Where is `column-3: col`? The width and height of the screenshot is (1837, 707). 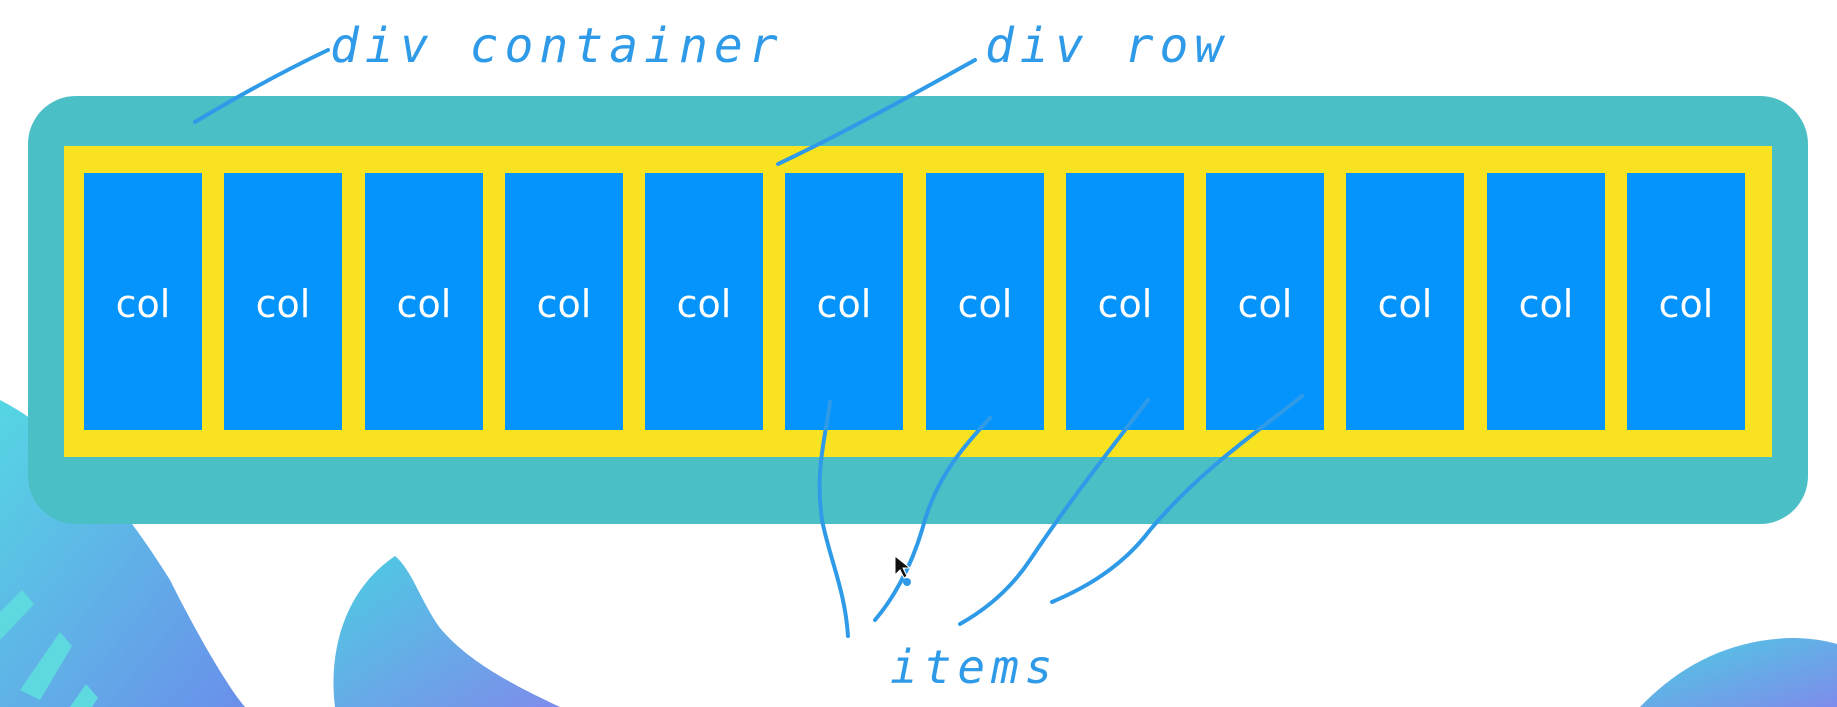 column-3: col is located at coordinates (424, 301).